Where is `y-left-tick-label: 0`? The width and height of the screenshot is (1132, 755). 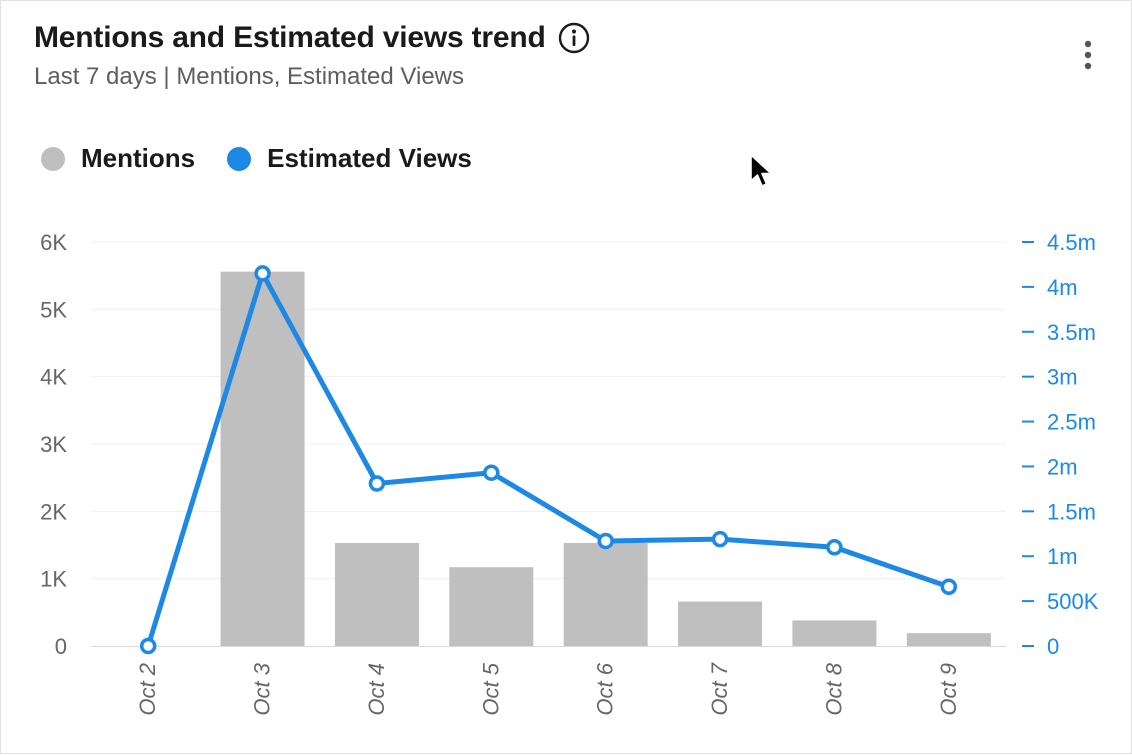 y-left-tick-label: 0 is located at coordinates (61, 646).